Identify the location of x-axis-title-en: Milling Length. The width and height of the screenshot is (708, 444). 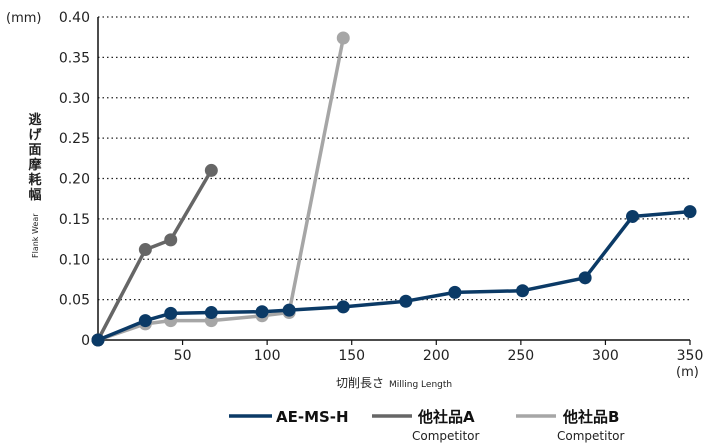
(420, 385).